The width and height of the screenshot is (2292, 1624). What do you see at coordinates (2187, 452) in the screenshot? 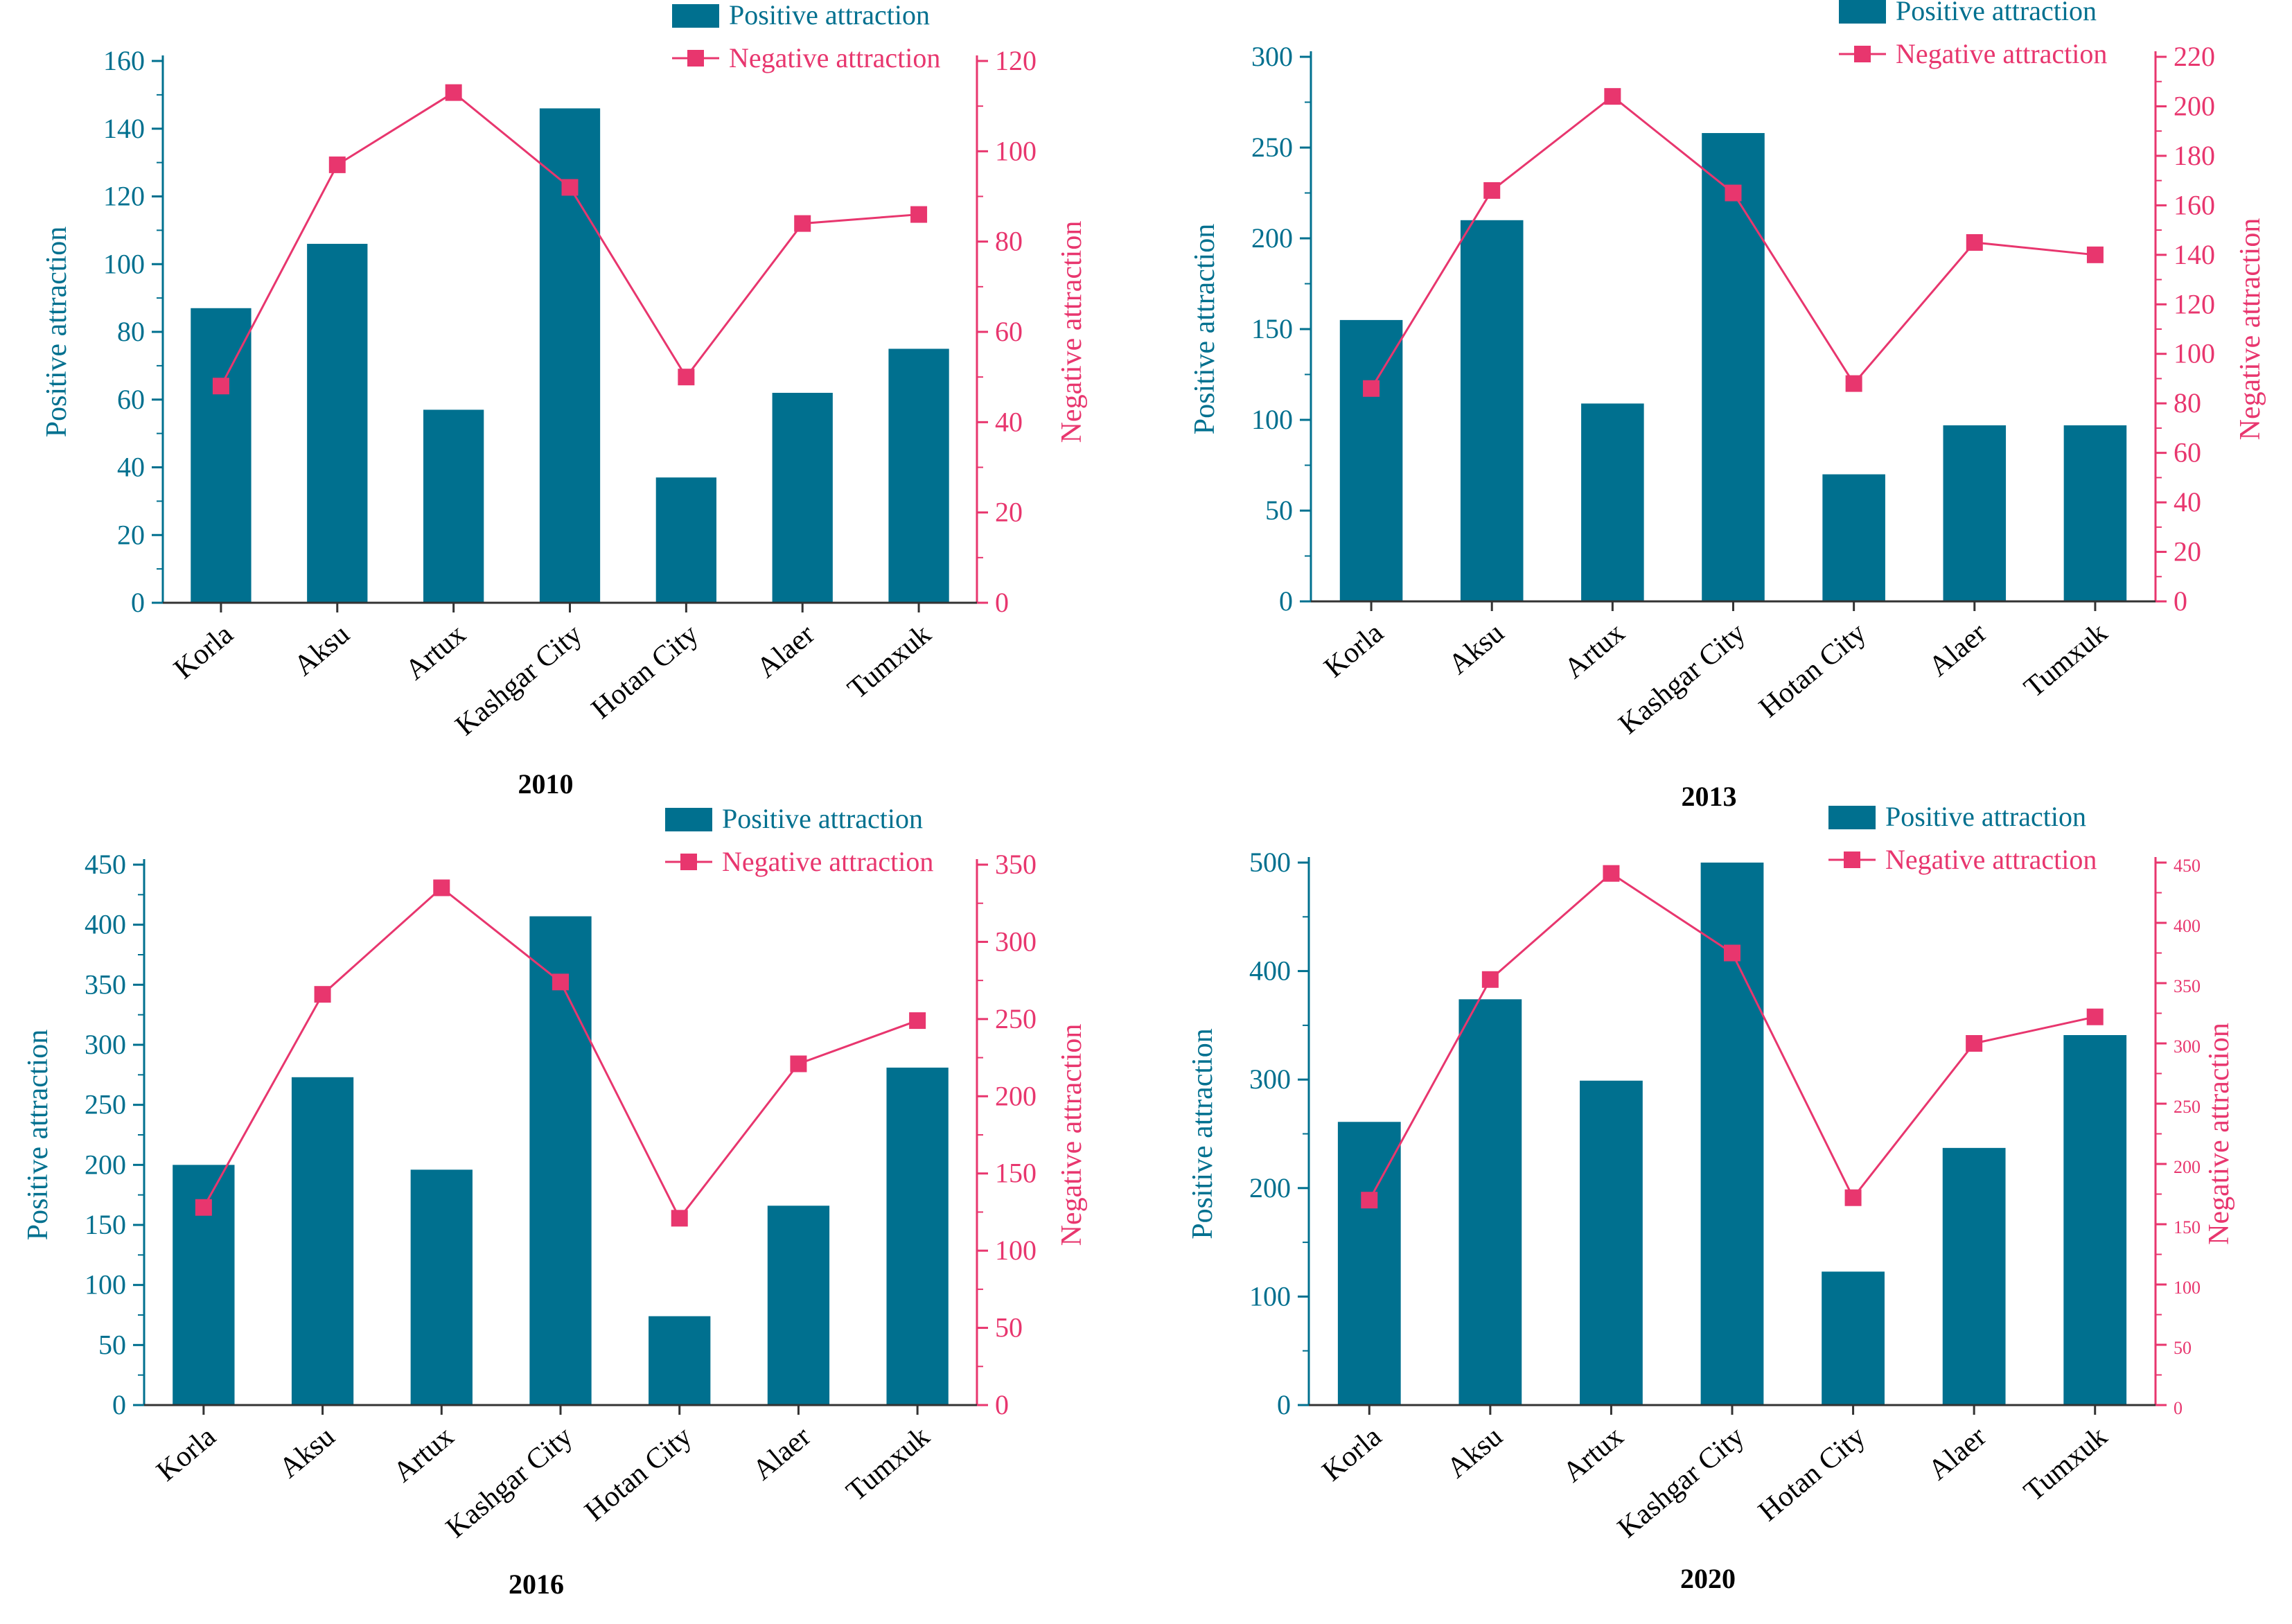
I see `right-tick-label: 60` at bounding box center [2187, 452].